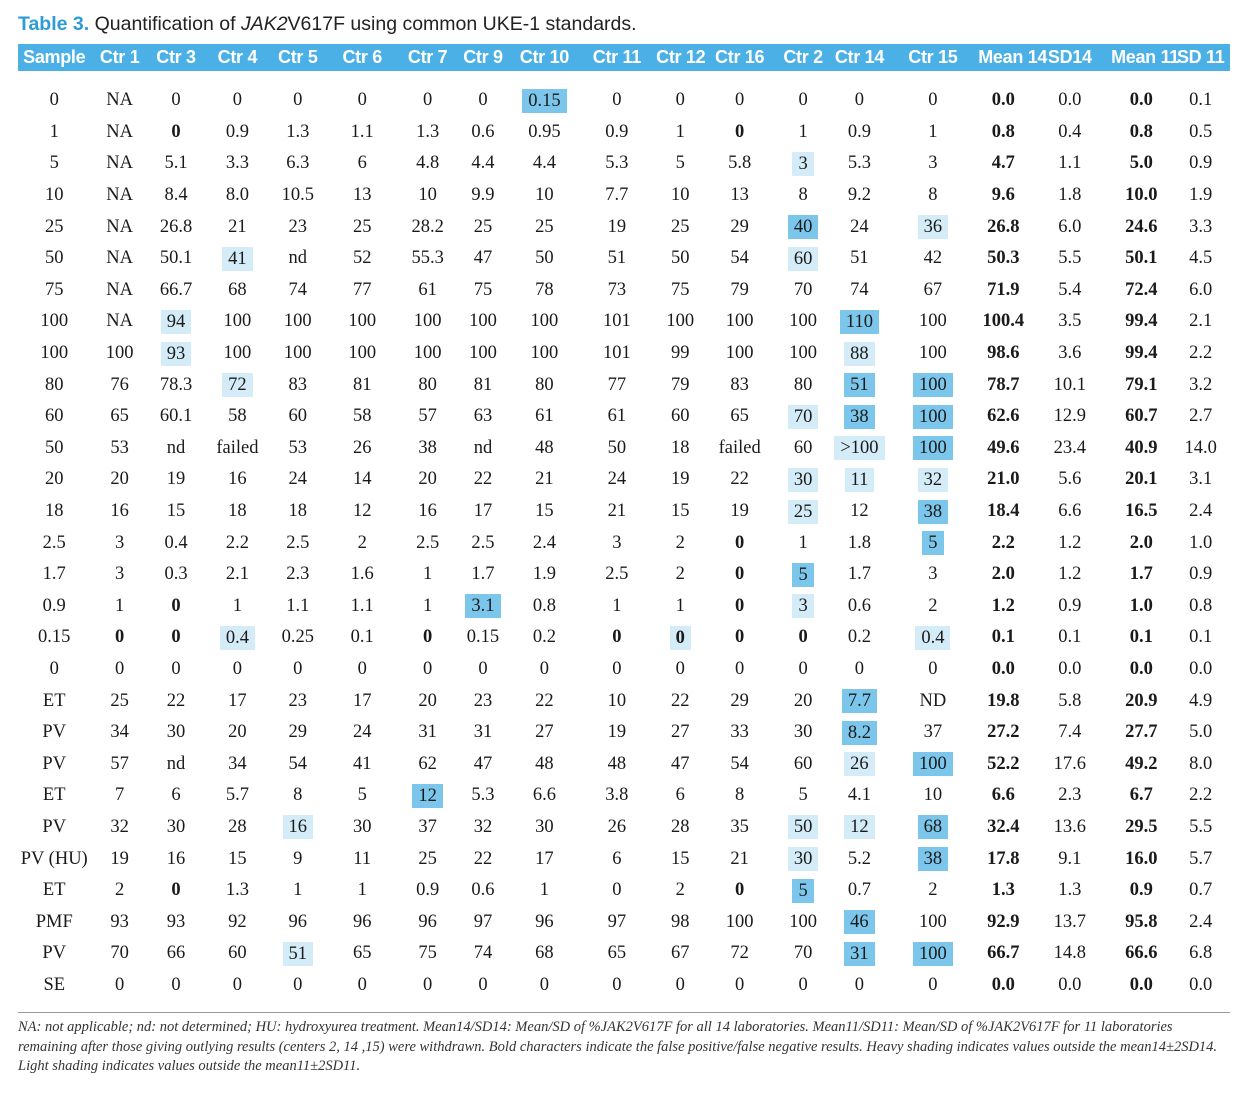  What do you see at coordinates (1070, 858) in the screenshot?
I see `cell-value: 9.1` at bounding box center [1070, 858].